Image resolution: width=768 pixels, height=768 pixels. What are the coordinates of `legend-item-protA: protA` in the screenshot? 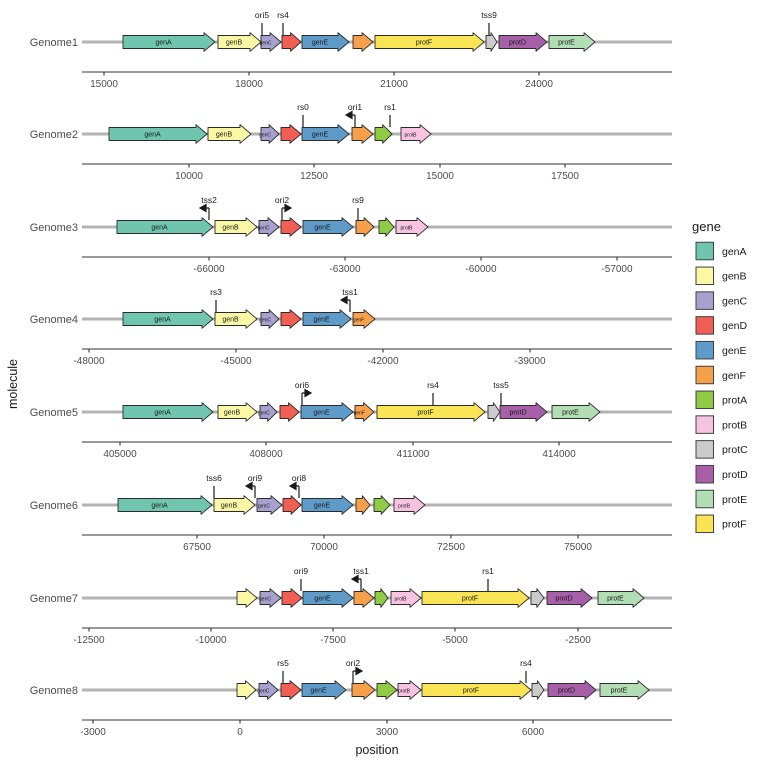 It's located at (721, 400).